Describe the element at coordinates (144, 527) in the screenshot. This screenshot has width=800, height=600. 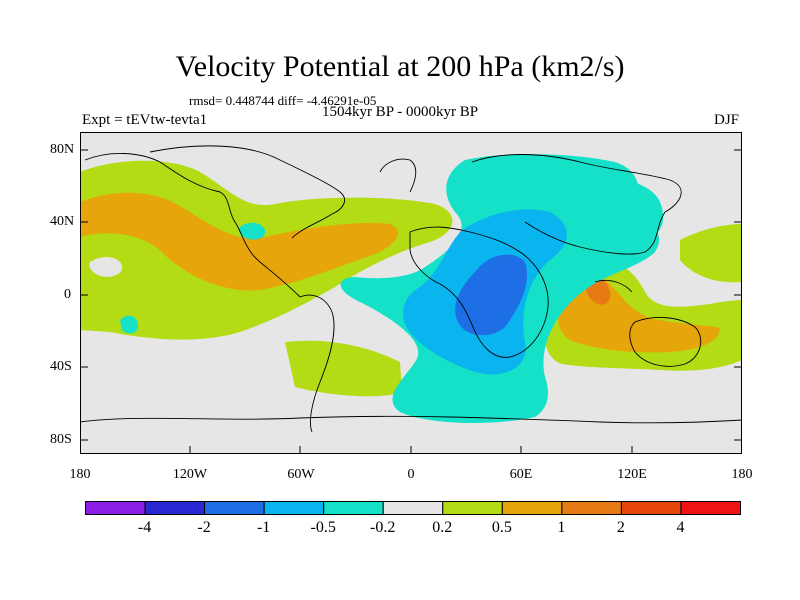
I see `colorbar-label: -4` at that location.